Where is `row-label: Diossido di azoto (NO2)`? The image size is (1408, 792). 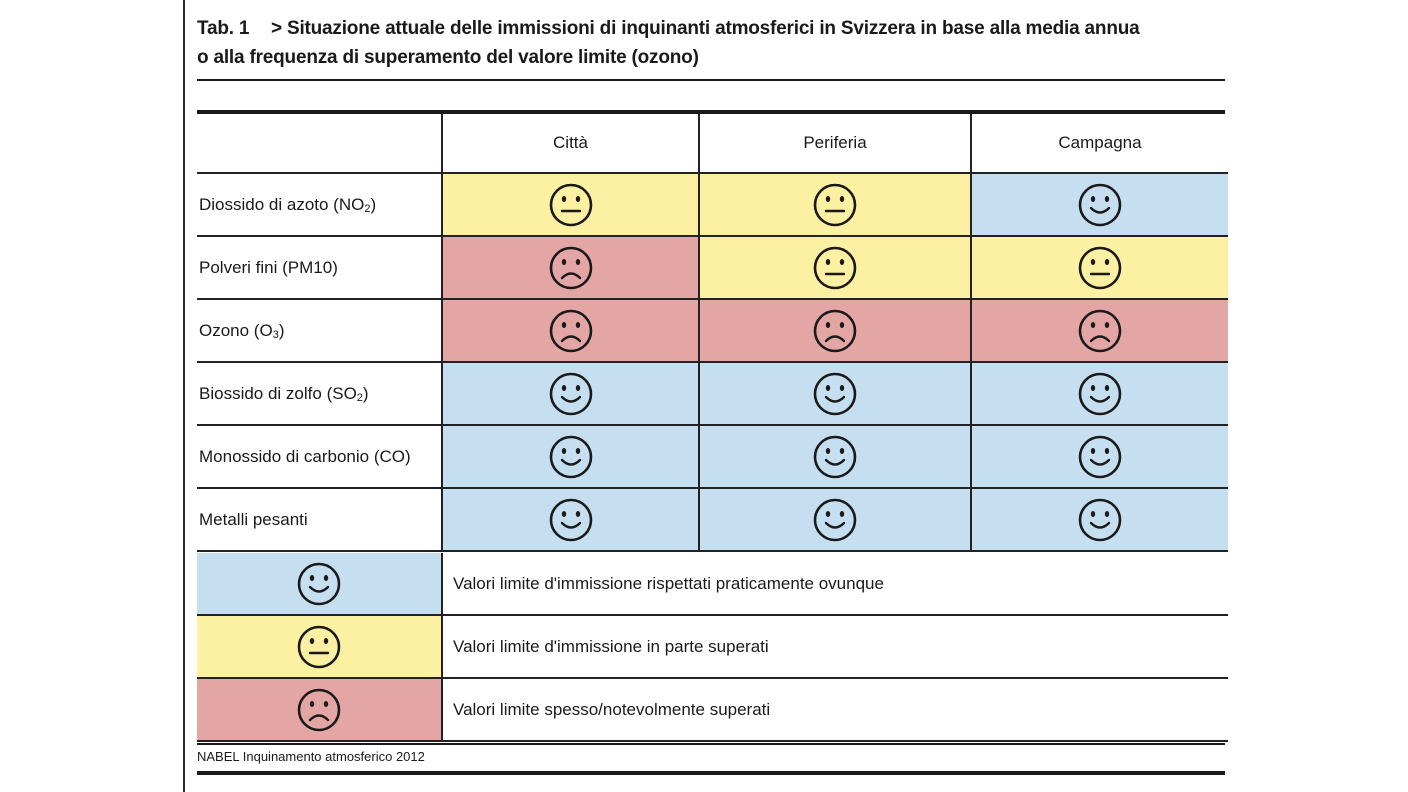
row-label: Diossido di azoto (NO2) is located at coordinates (319, 205).